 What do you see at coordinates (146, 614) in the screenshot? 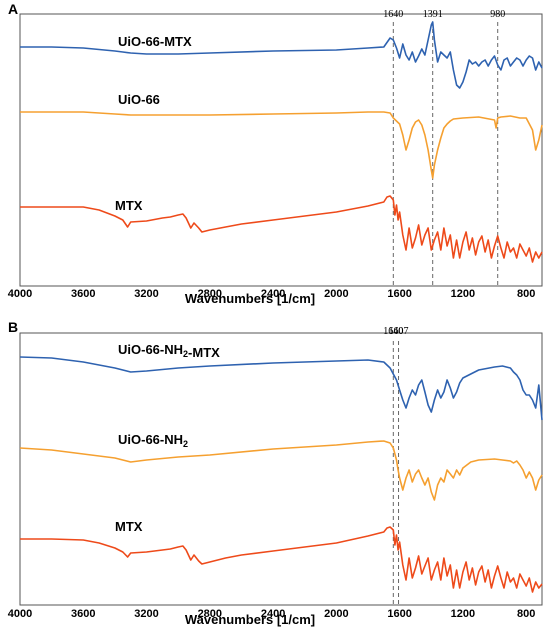
I see `panel-b-x-tick-3200: 3200` at bounding box center [146, 614].